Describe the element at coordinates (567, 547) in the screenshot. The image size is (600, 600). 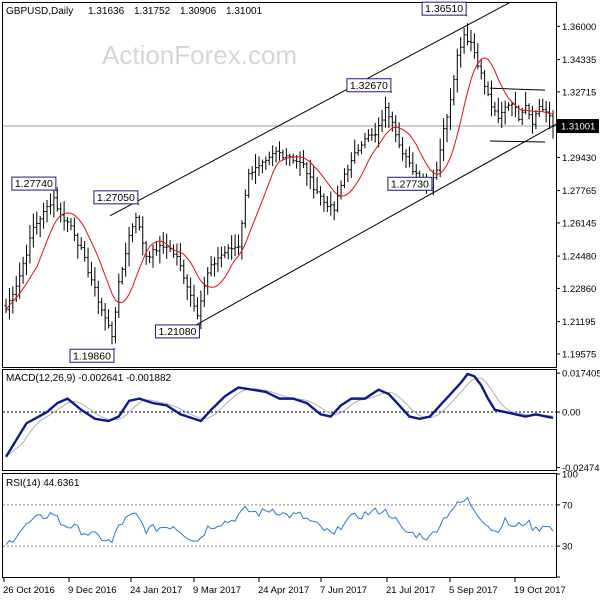
I see `rsi-tick-label: 30` at that location.